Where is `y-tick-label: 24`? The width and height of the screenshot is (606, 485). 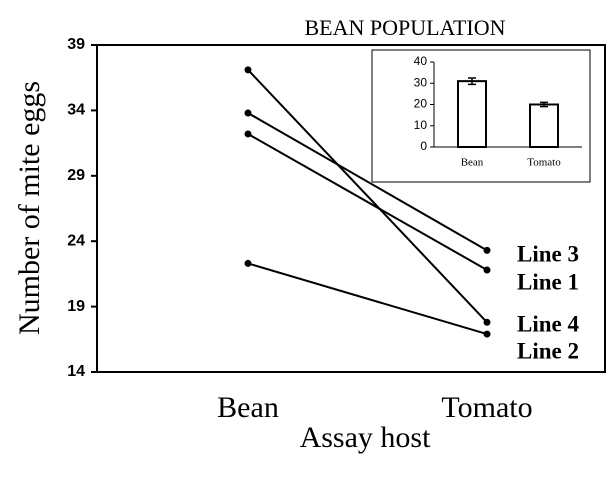 y-tick-label: 24 is located at coordinates (76, 240).